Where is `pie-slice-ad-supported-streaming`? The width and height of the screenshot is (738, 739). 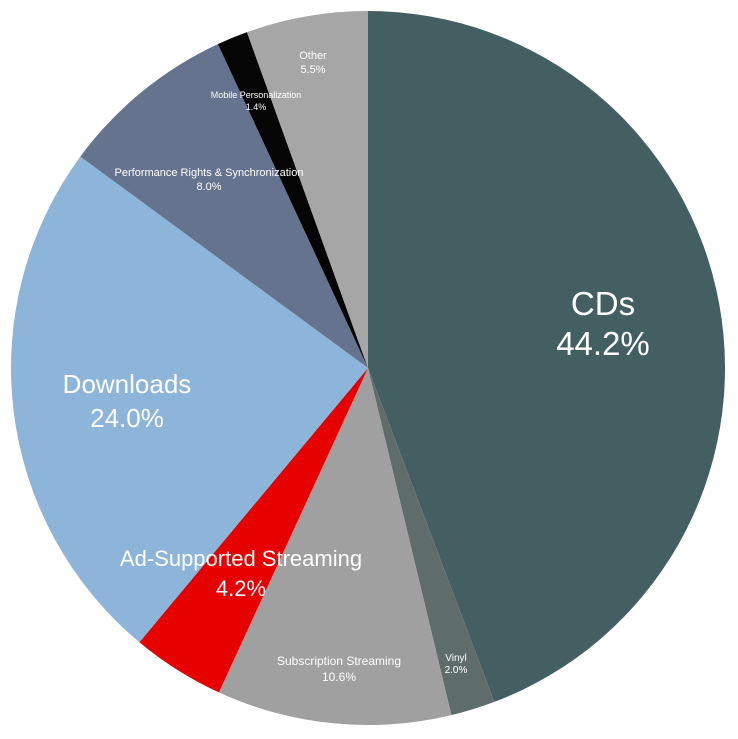 pie-slice-ad-supported-streaming is located at coordinates (253, 530).